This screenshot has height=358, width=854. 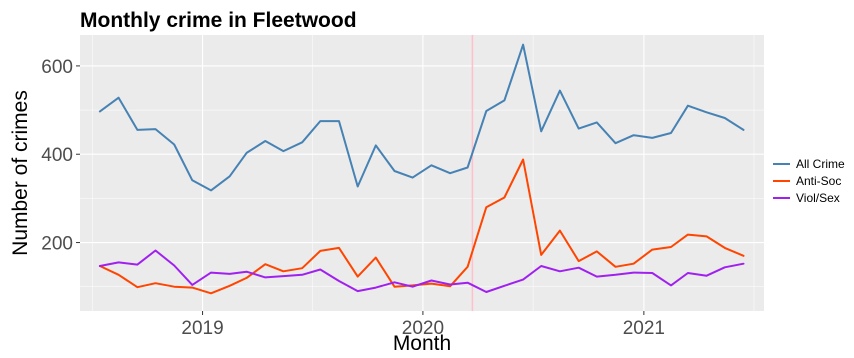 What do you see at coordinates (57, 244) in the screenshot?
I see `y-tick-label: 200` at bounding box center [57, 244].